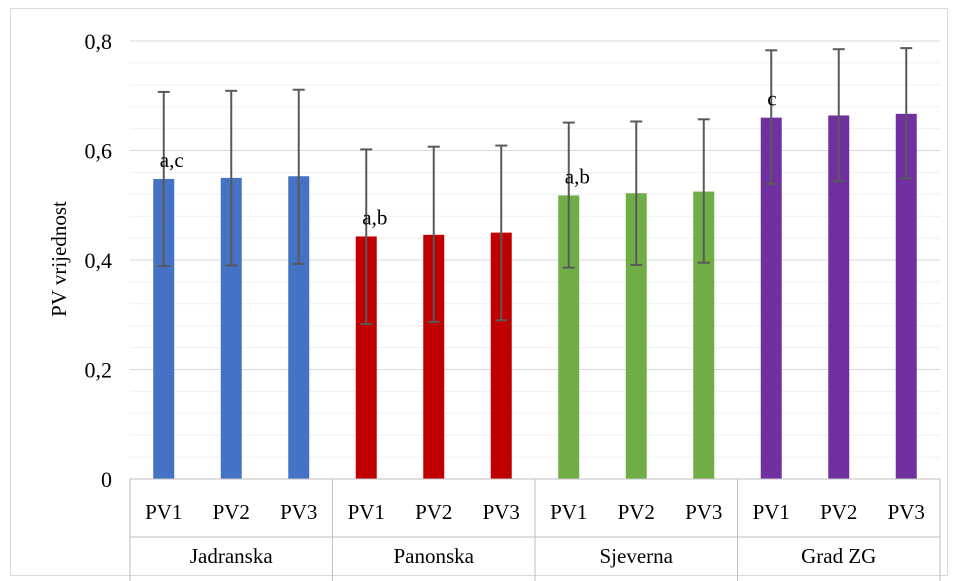 This screenshot has width=959, height=581. What do you see at coordinates (172, 160) in the screenshot?
I see `significance-annotation: a,c` at bounding box center [172, 160].